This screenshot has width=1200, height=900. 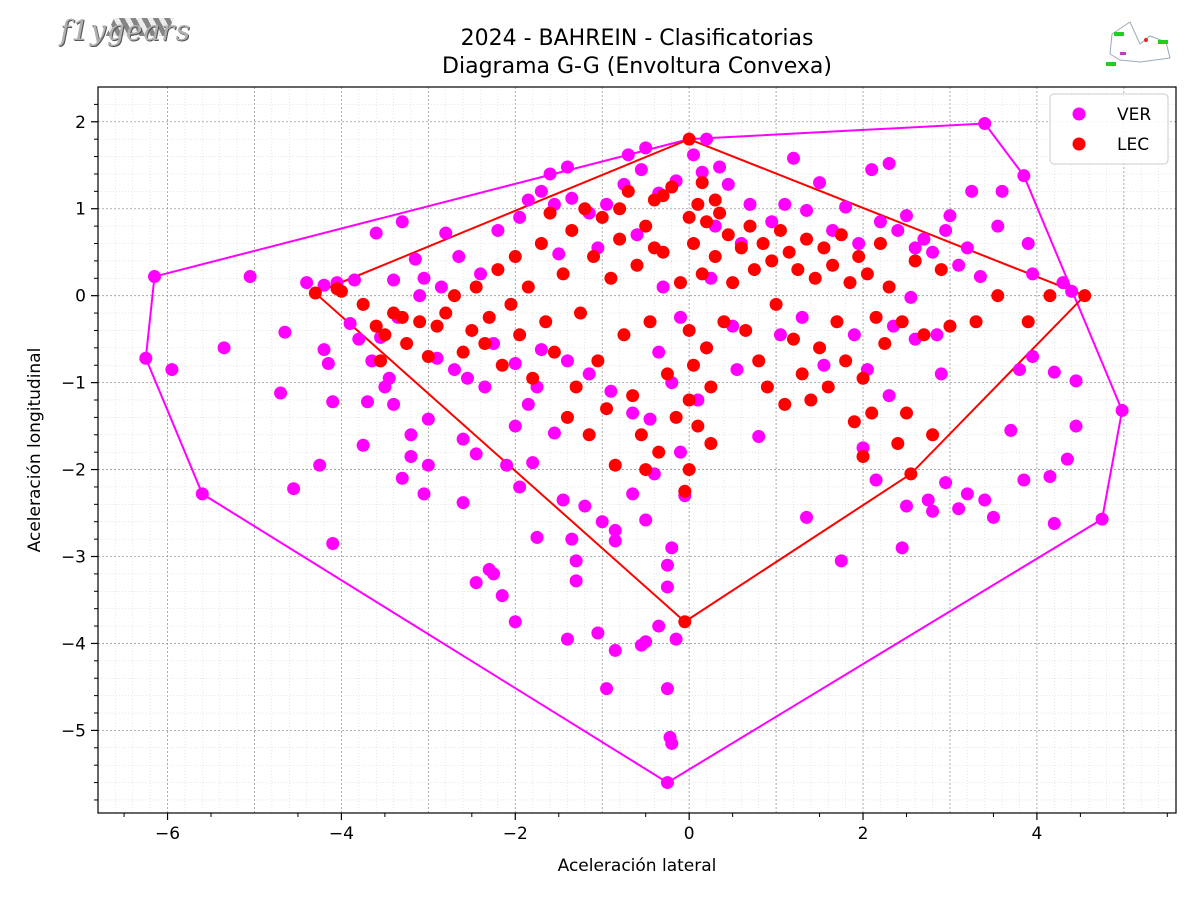 What do you see at coordinates (80, 210) in the screenshot?
I see `y-tick-label: 1` at bounding box center [80, 210].